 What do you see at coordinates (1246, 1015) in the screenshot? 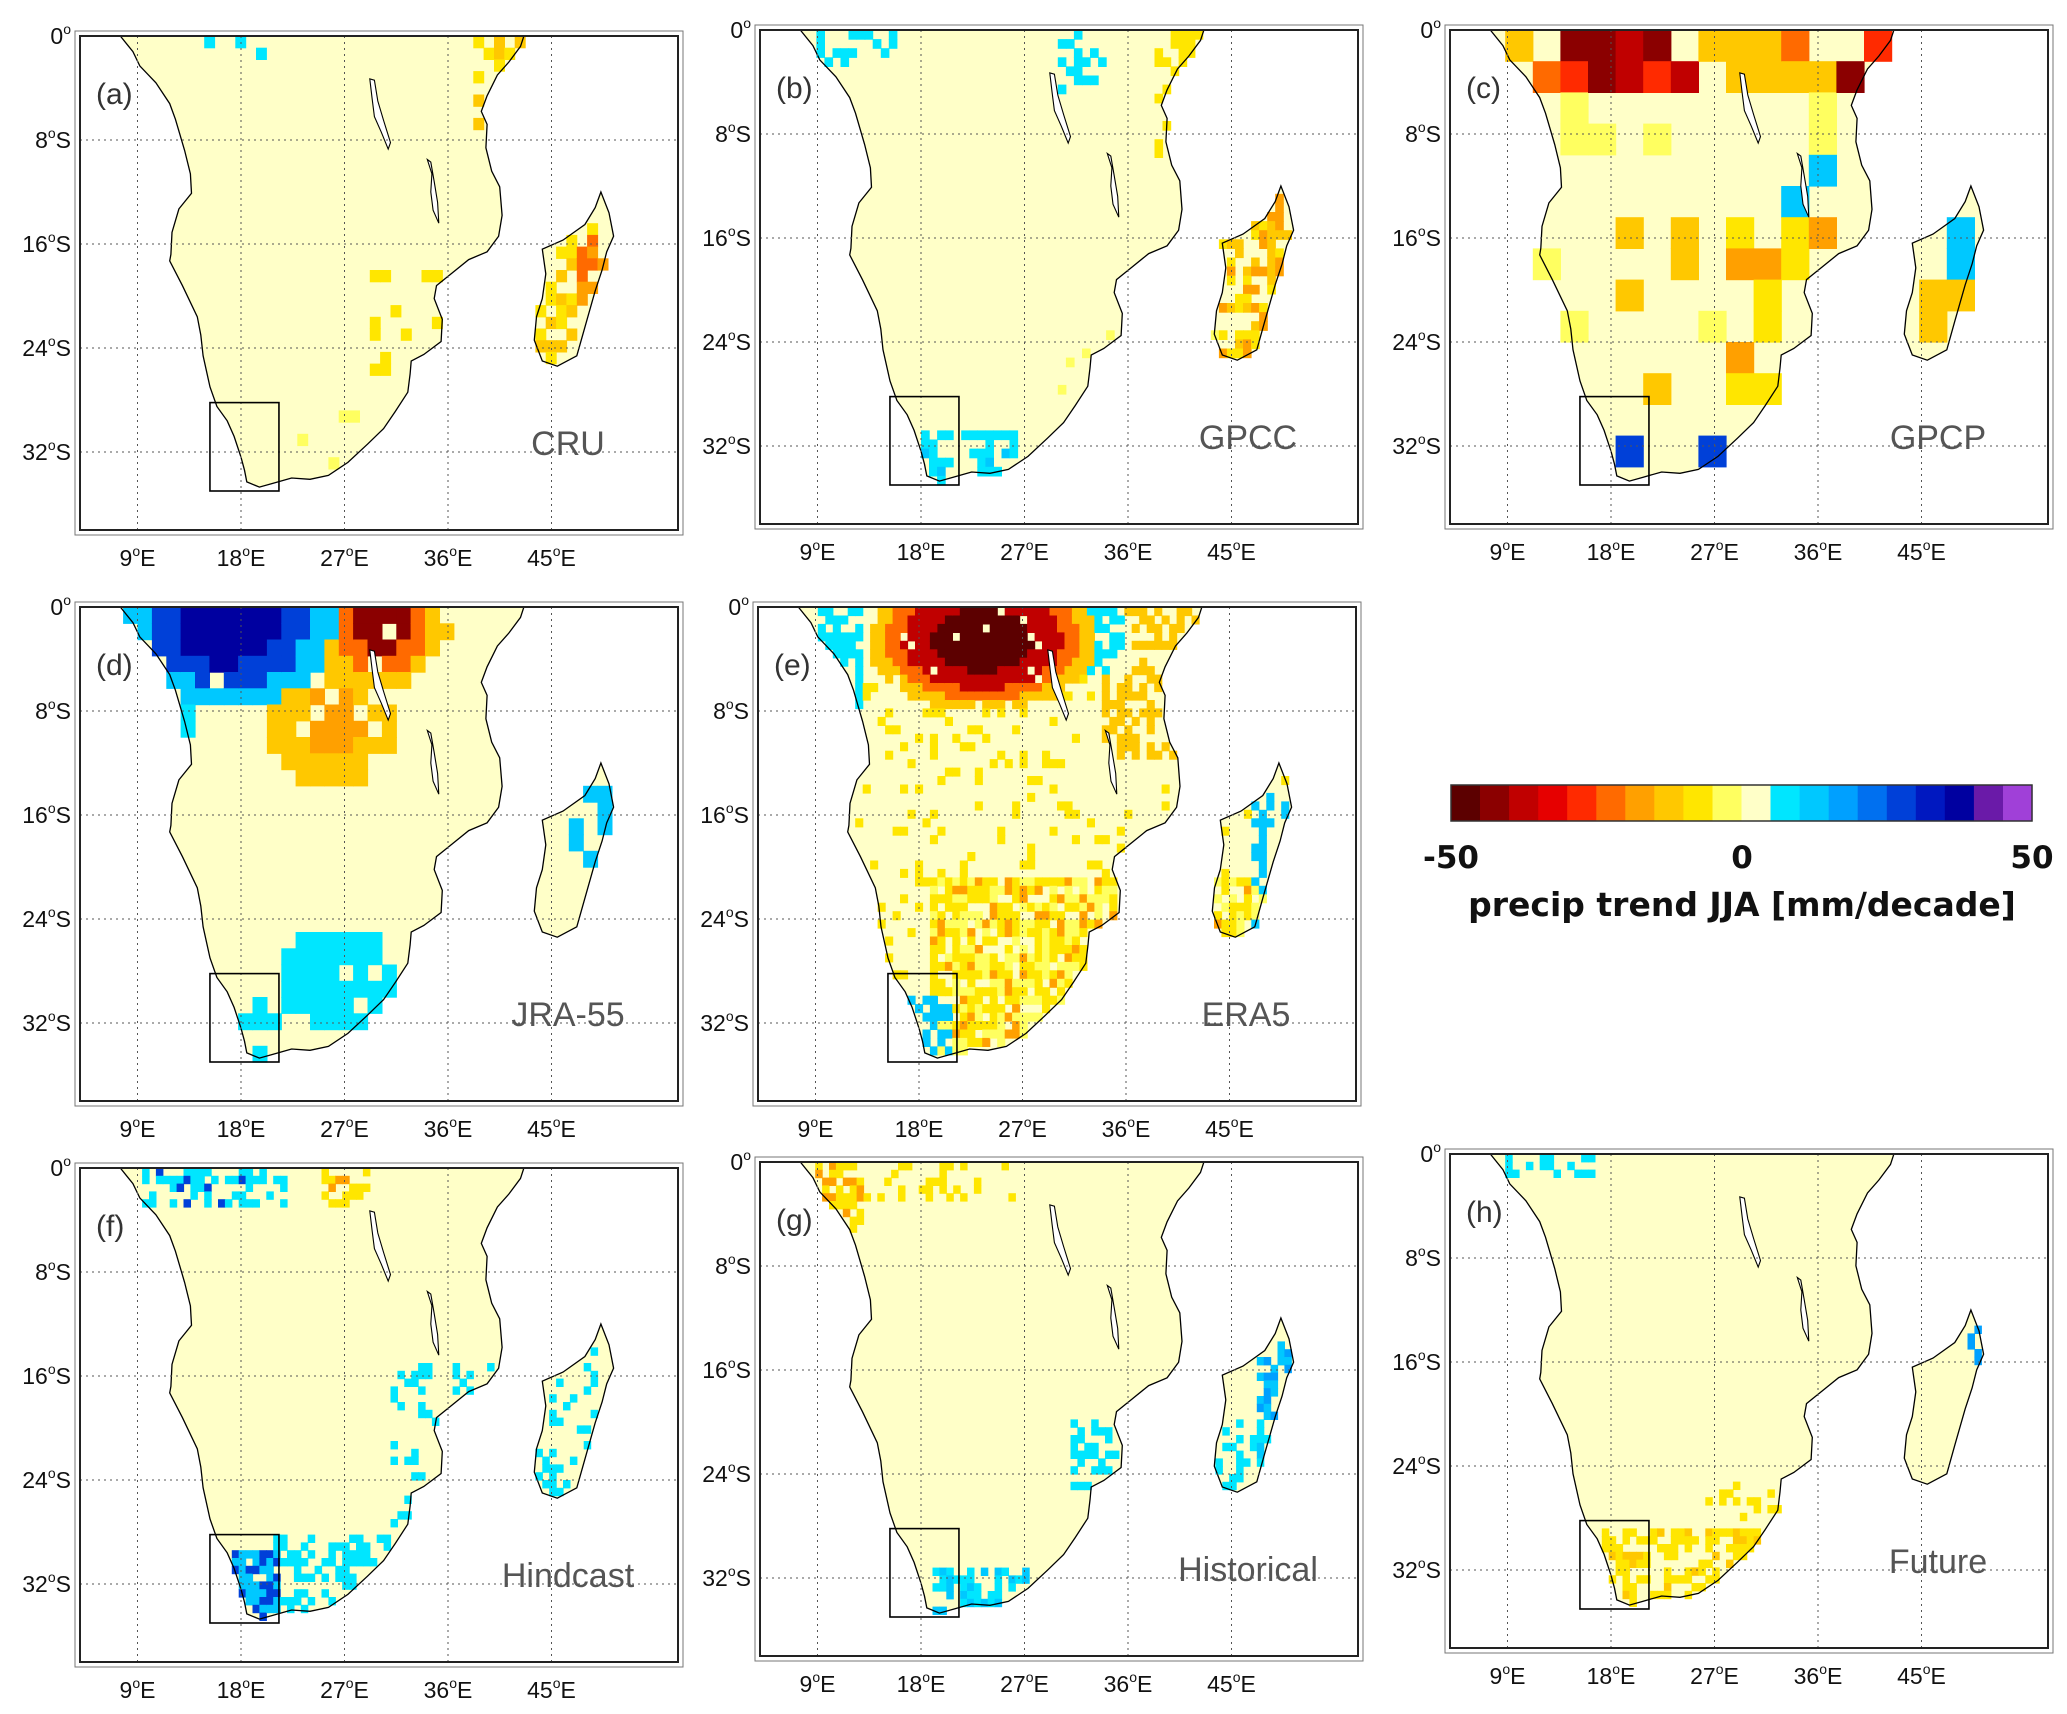
I see `panel-dataset-name: ERA5` at bounding box center [1246, 1015].